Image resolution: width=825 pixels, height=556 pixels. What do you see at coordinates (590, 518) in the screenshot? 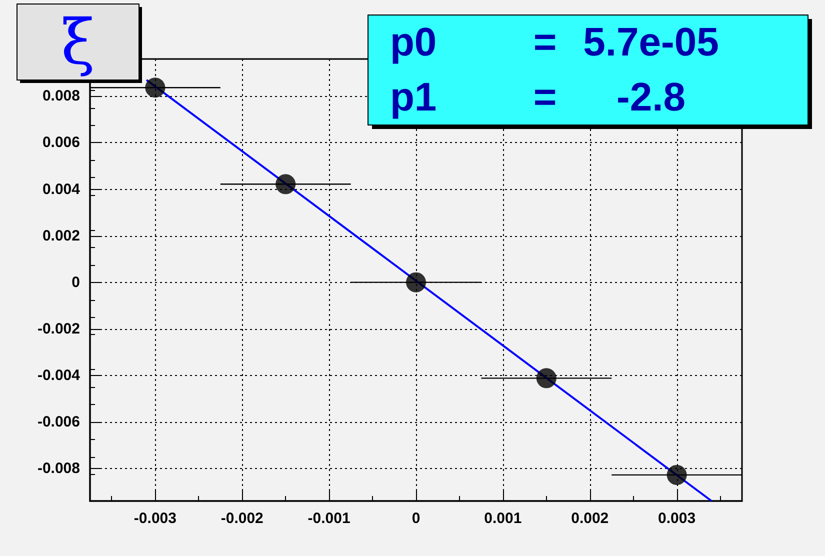
I see `x-tick-label: 0.002` at bounding box center [590, 518].